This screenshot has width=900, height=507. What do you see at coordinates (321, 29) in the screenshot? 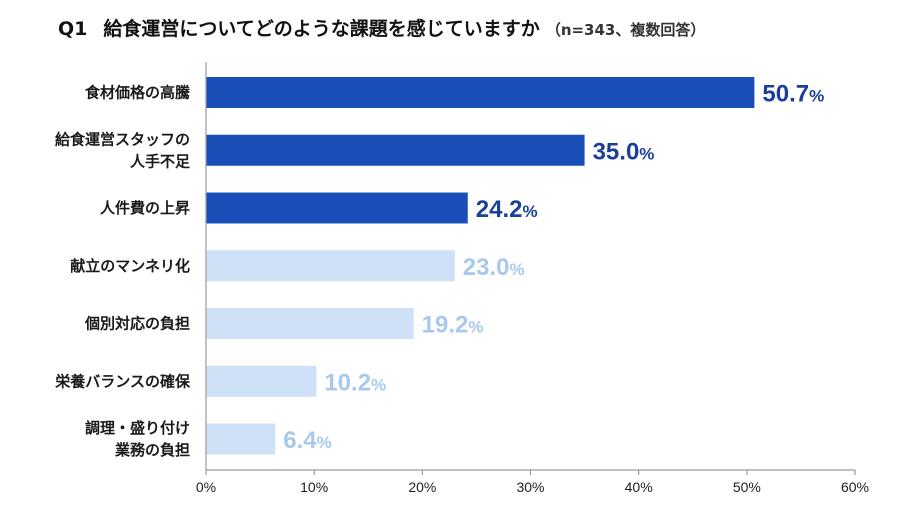
I see `question-text: 給食運営についてどのような課題を感じていますか` at bounding box center [321, 29].